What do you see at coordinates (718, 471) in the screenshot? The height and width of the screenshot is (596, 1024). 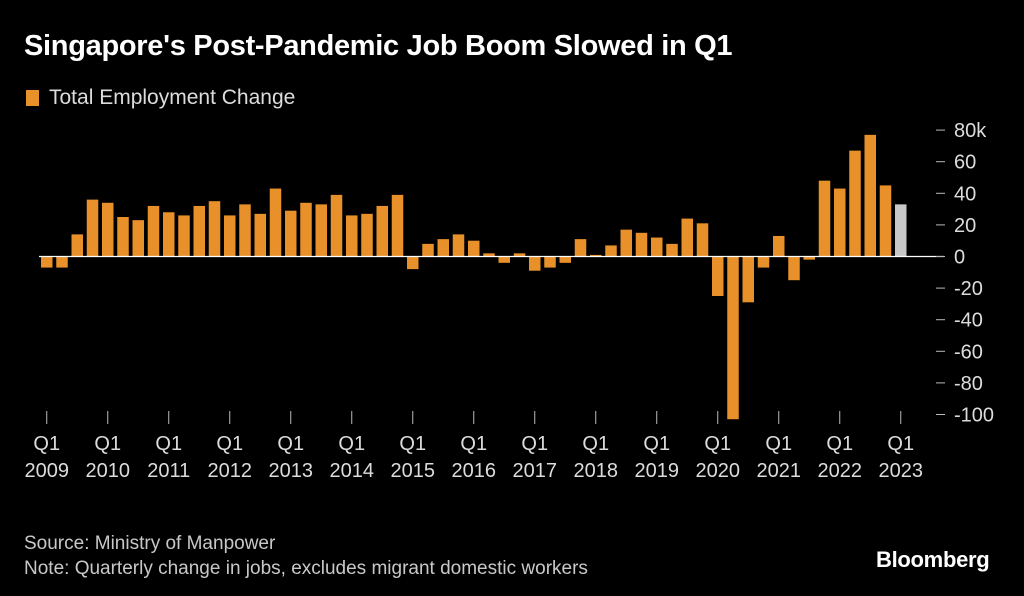 I see `x-tick-year-label: 2020` at bounding box center [718, 471].